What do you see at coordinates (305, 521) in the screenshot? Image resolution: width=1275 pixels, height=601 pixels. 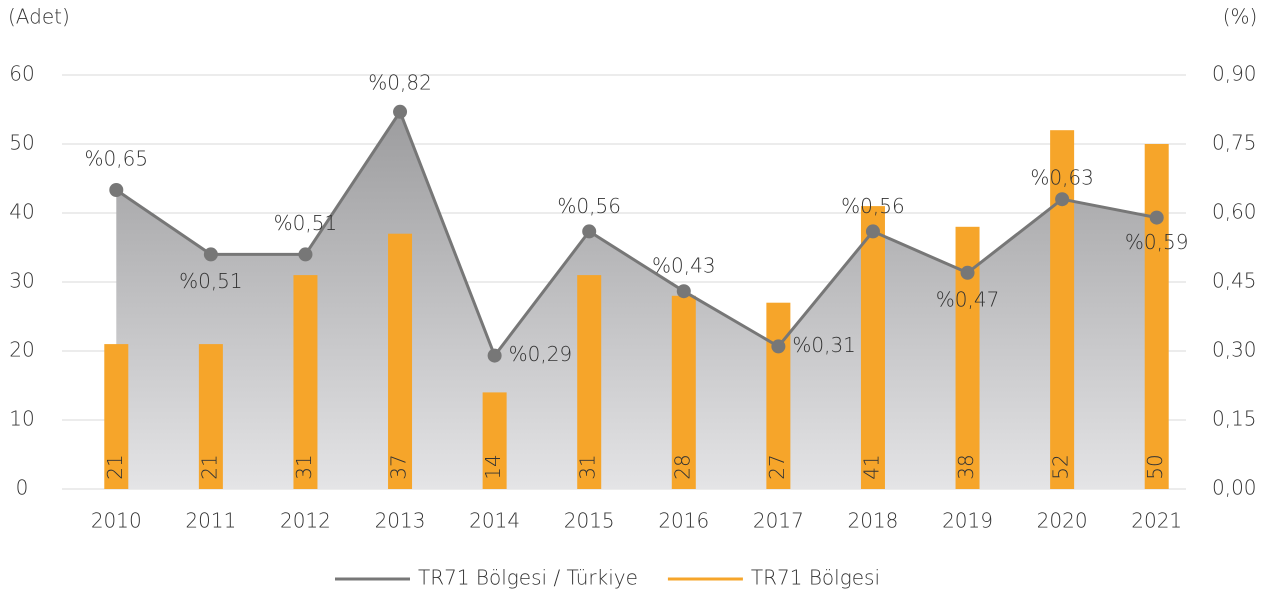 I see `x-tick-label: 2012` at bounding box center [305, 521].